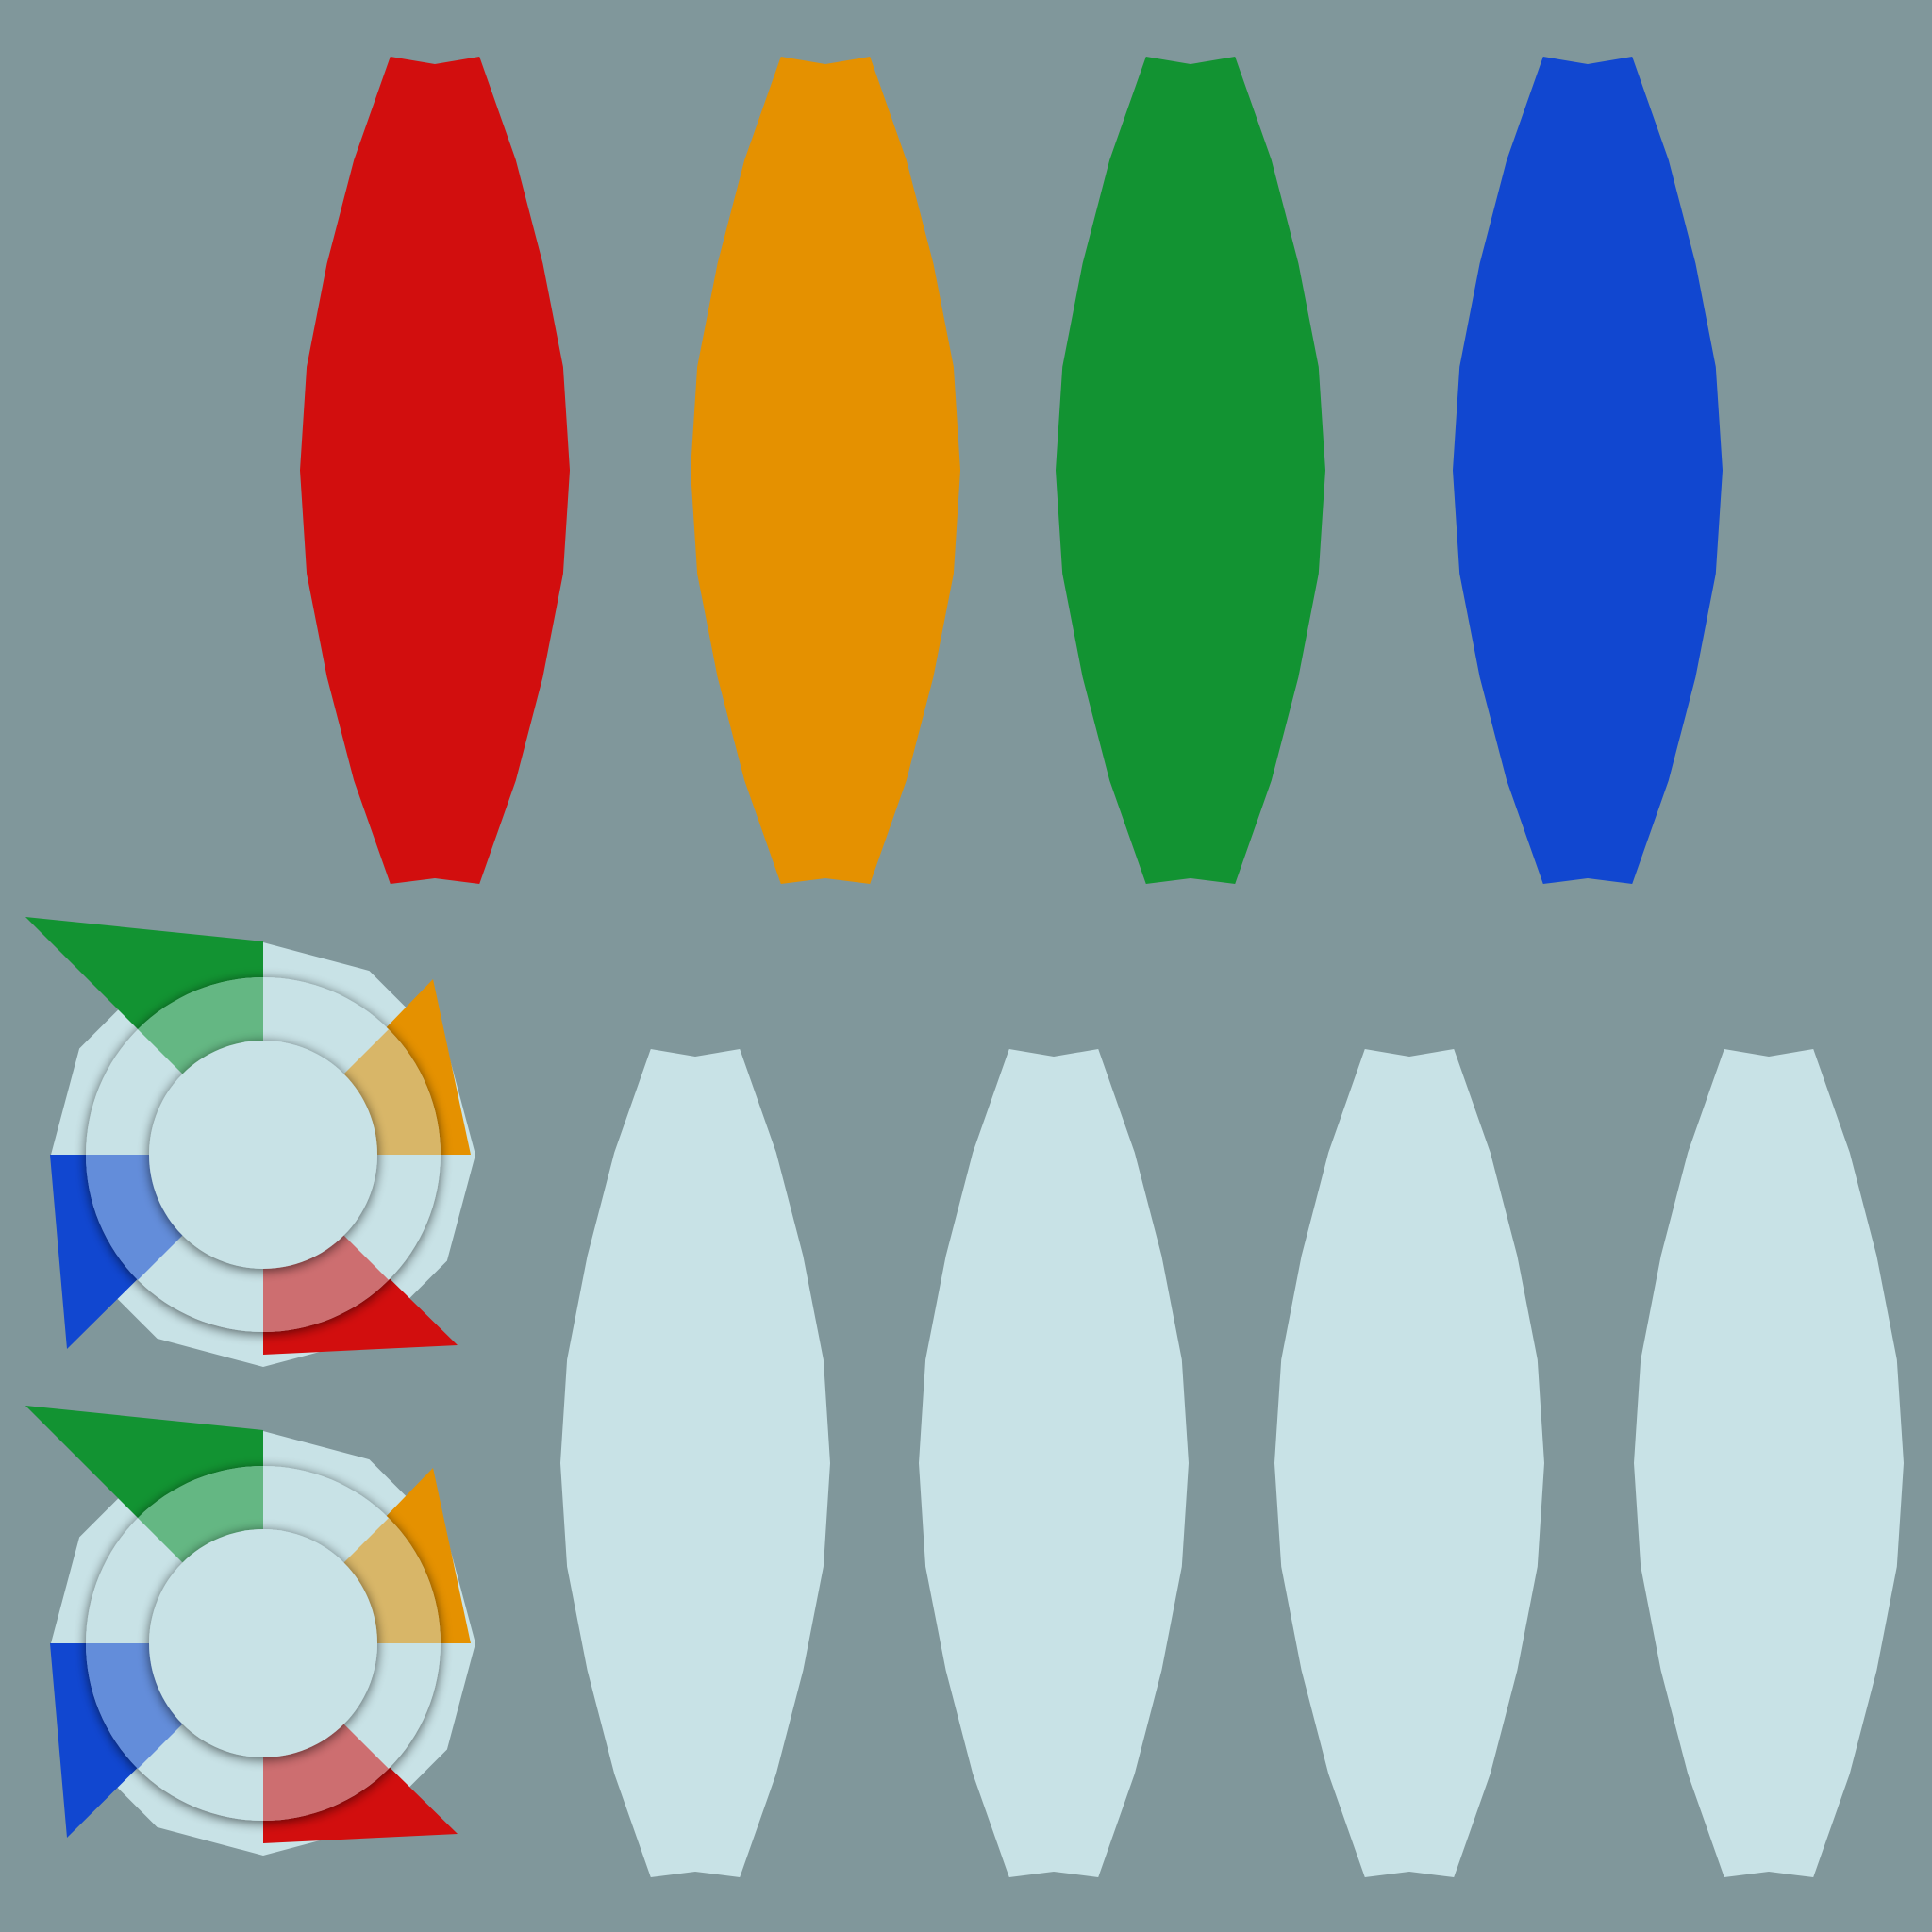  Describe the element at coordinates (435, 470) in the screenshot. I see `red-petal` at that location.